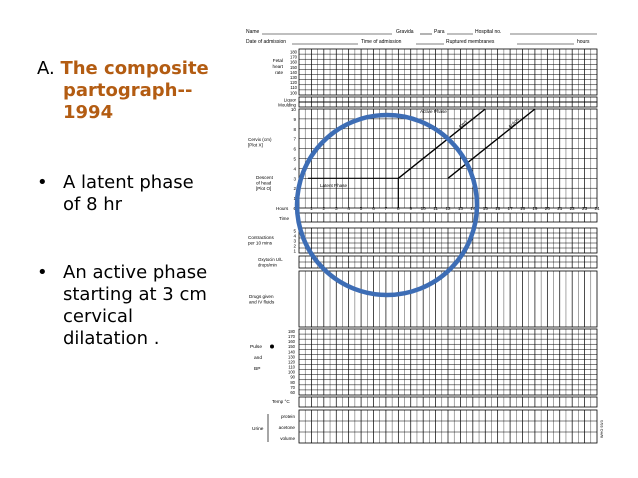  I want to click on cervix-axis-label: [Plot X], so click(255, 145).